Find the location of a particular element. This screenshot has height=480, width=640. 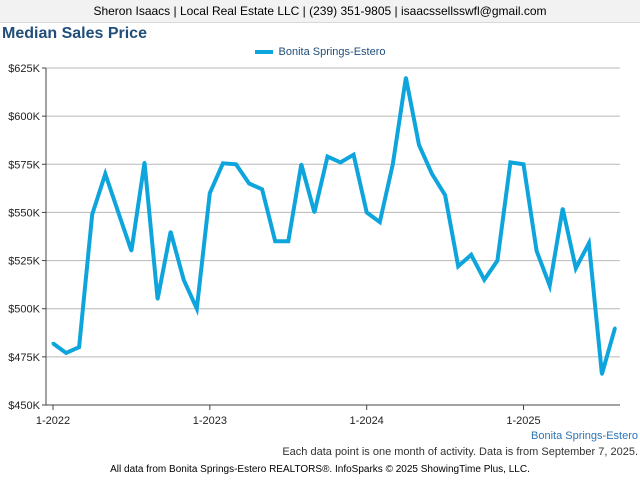

x-axis-ticks: 1-2022 1-2023 1-2024 1-2025 is located at coordinates (288, 416).